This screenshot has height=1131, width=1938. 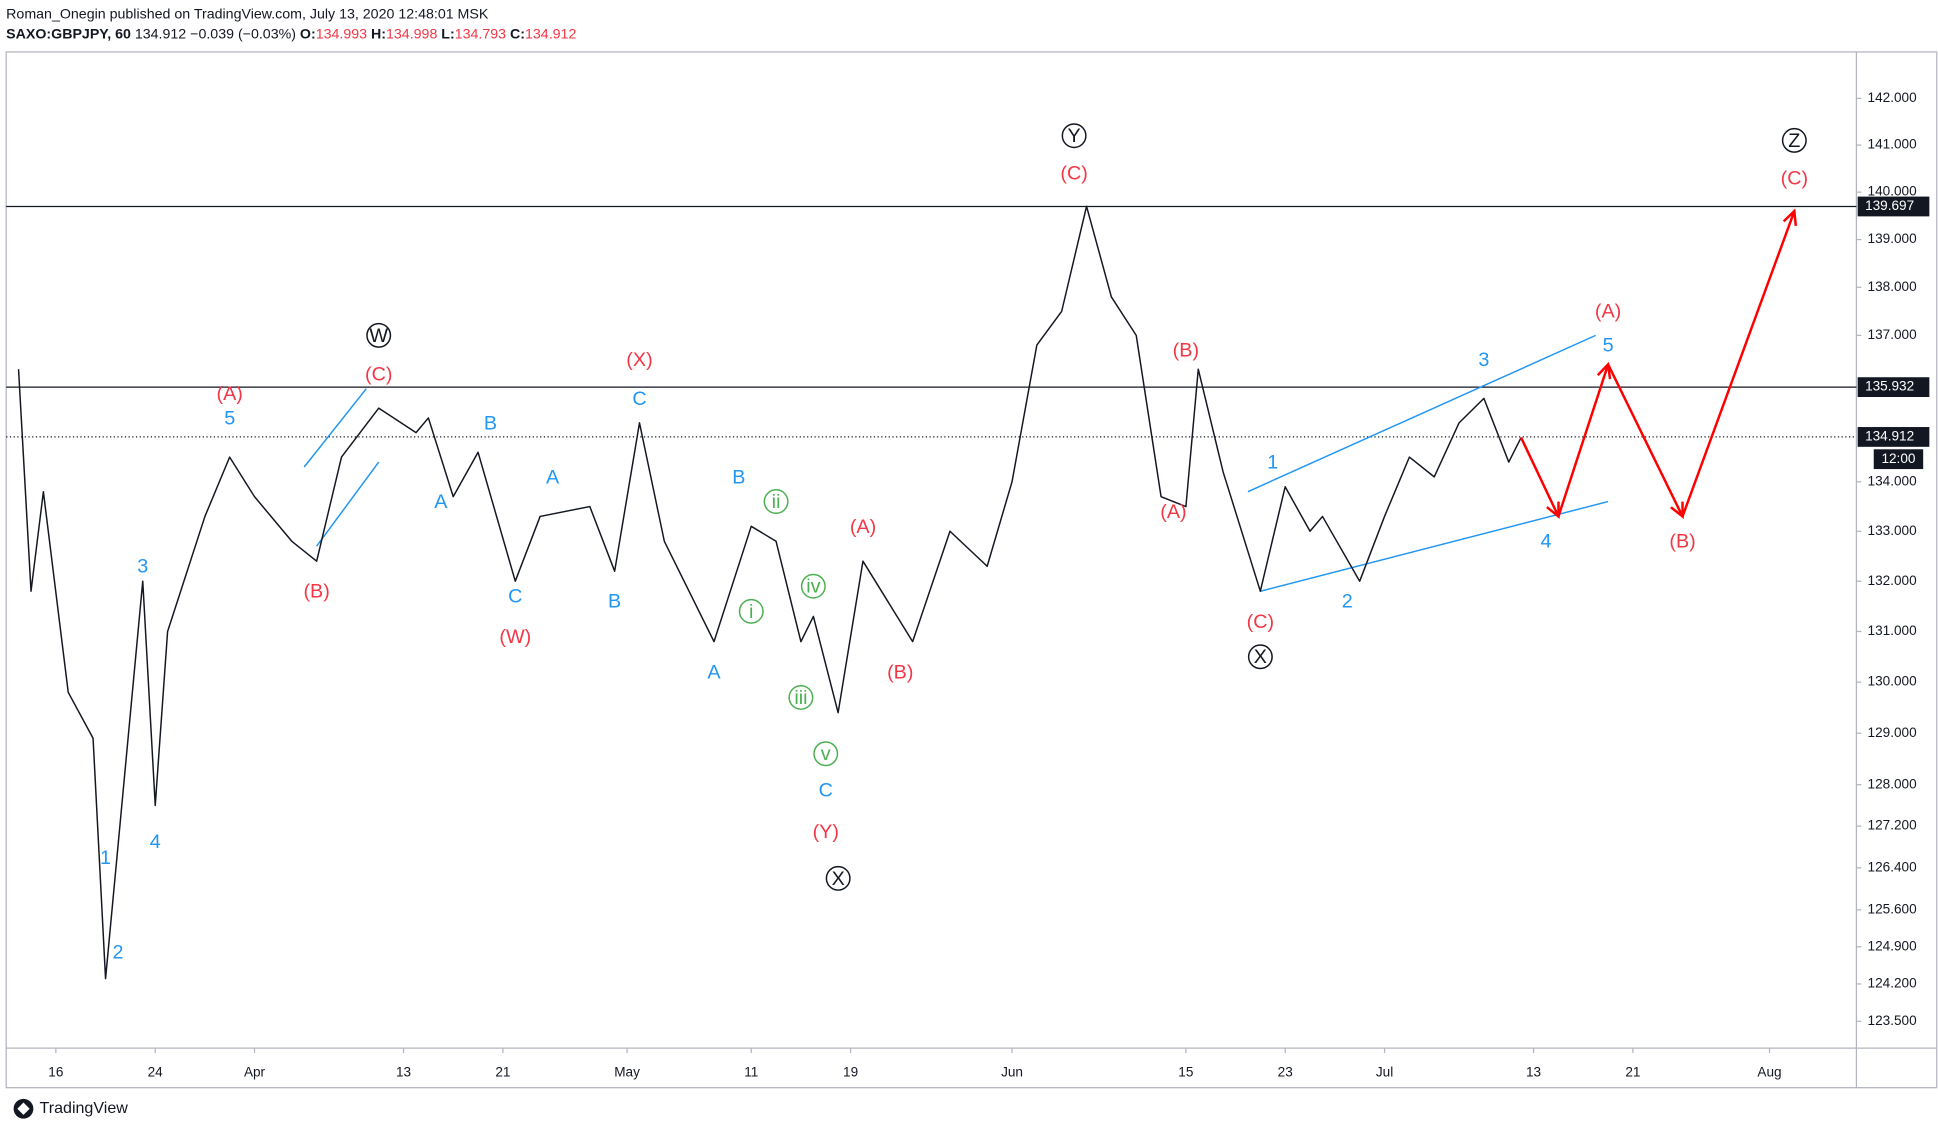 I want to click on wave-label: iv, so click(x=813, y=587).